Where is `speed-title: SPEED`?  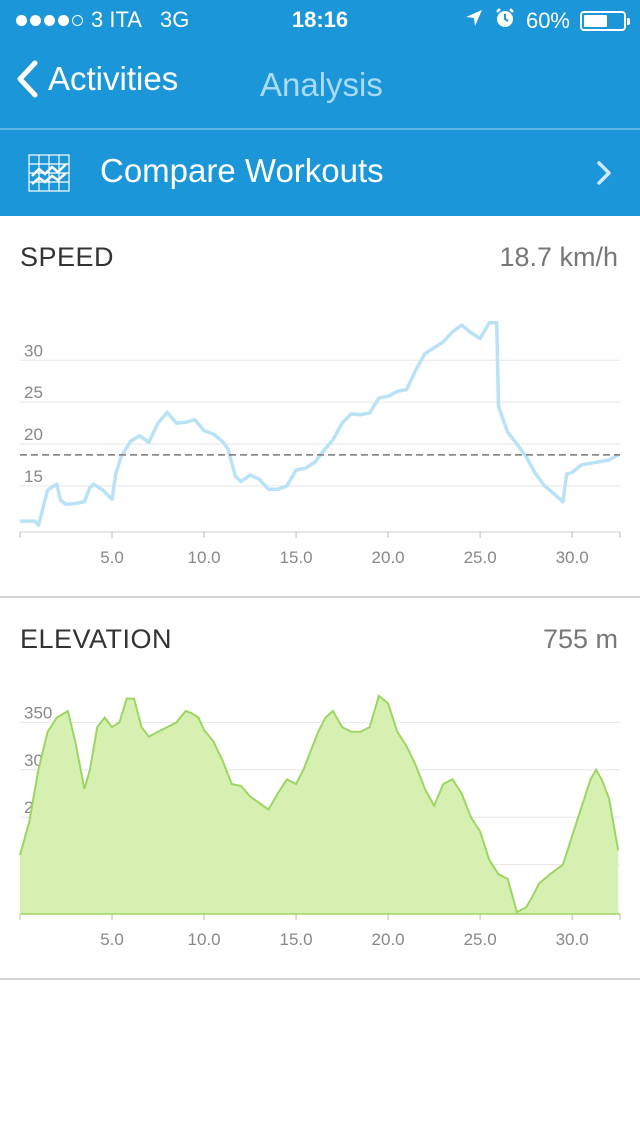
speed-title: SPEED is located at coordinates (67, 257).